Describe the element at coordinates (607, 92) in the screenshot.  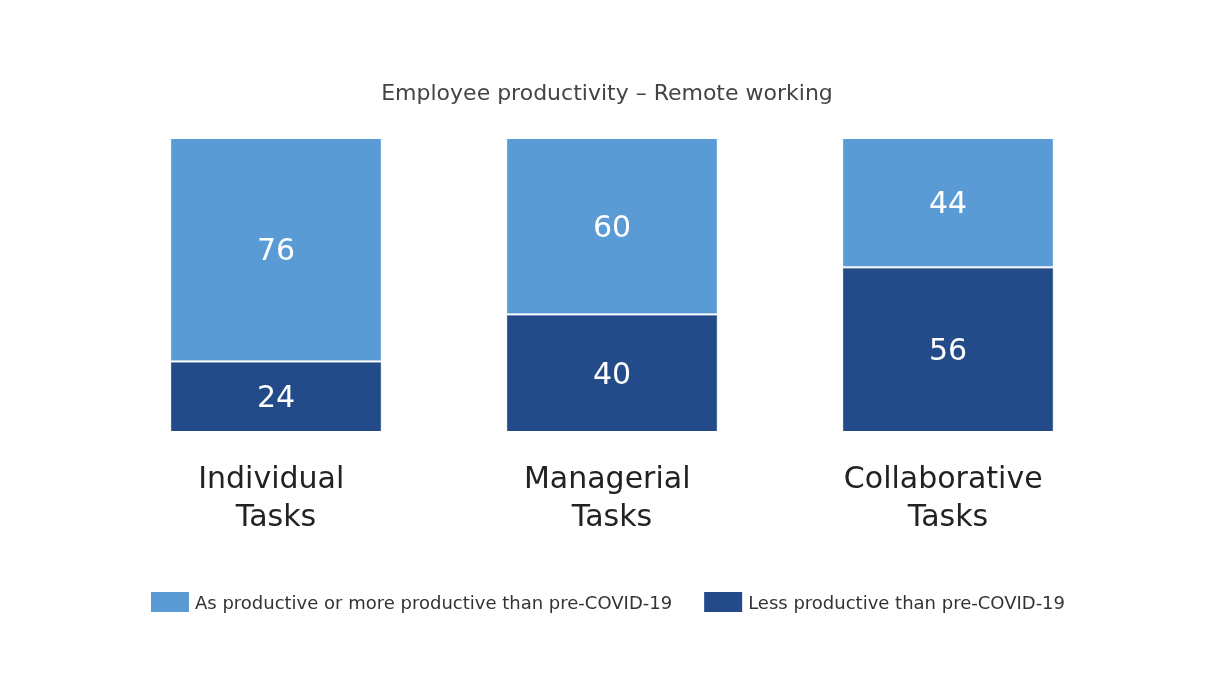
I see `chart-title: Employee productivity – Remote working` at that location.